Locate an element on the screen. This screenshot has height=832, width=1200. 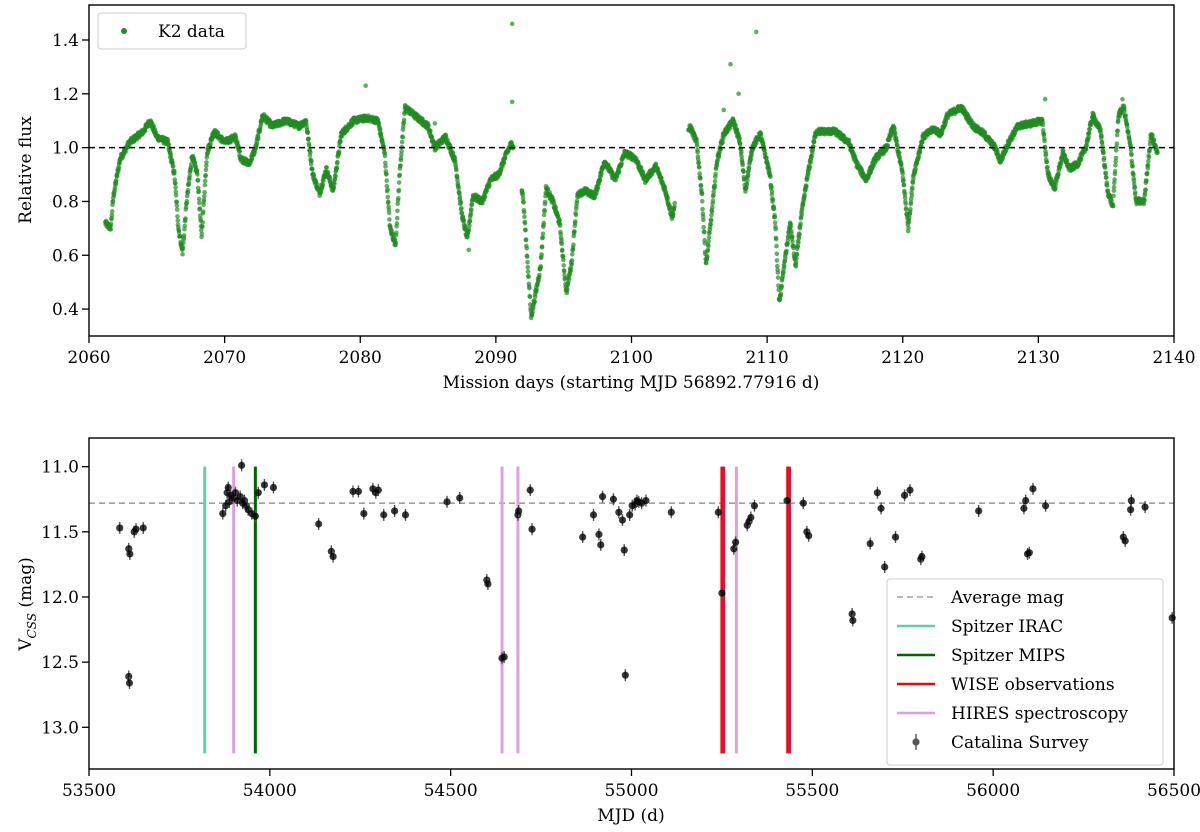
top-x-tick-label: 2120 is located at coordinates (902, 358).